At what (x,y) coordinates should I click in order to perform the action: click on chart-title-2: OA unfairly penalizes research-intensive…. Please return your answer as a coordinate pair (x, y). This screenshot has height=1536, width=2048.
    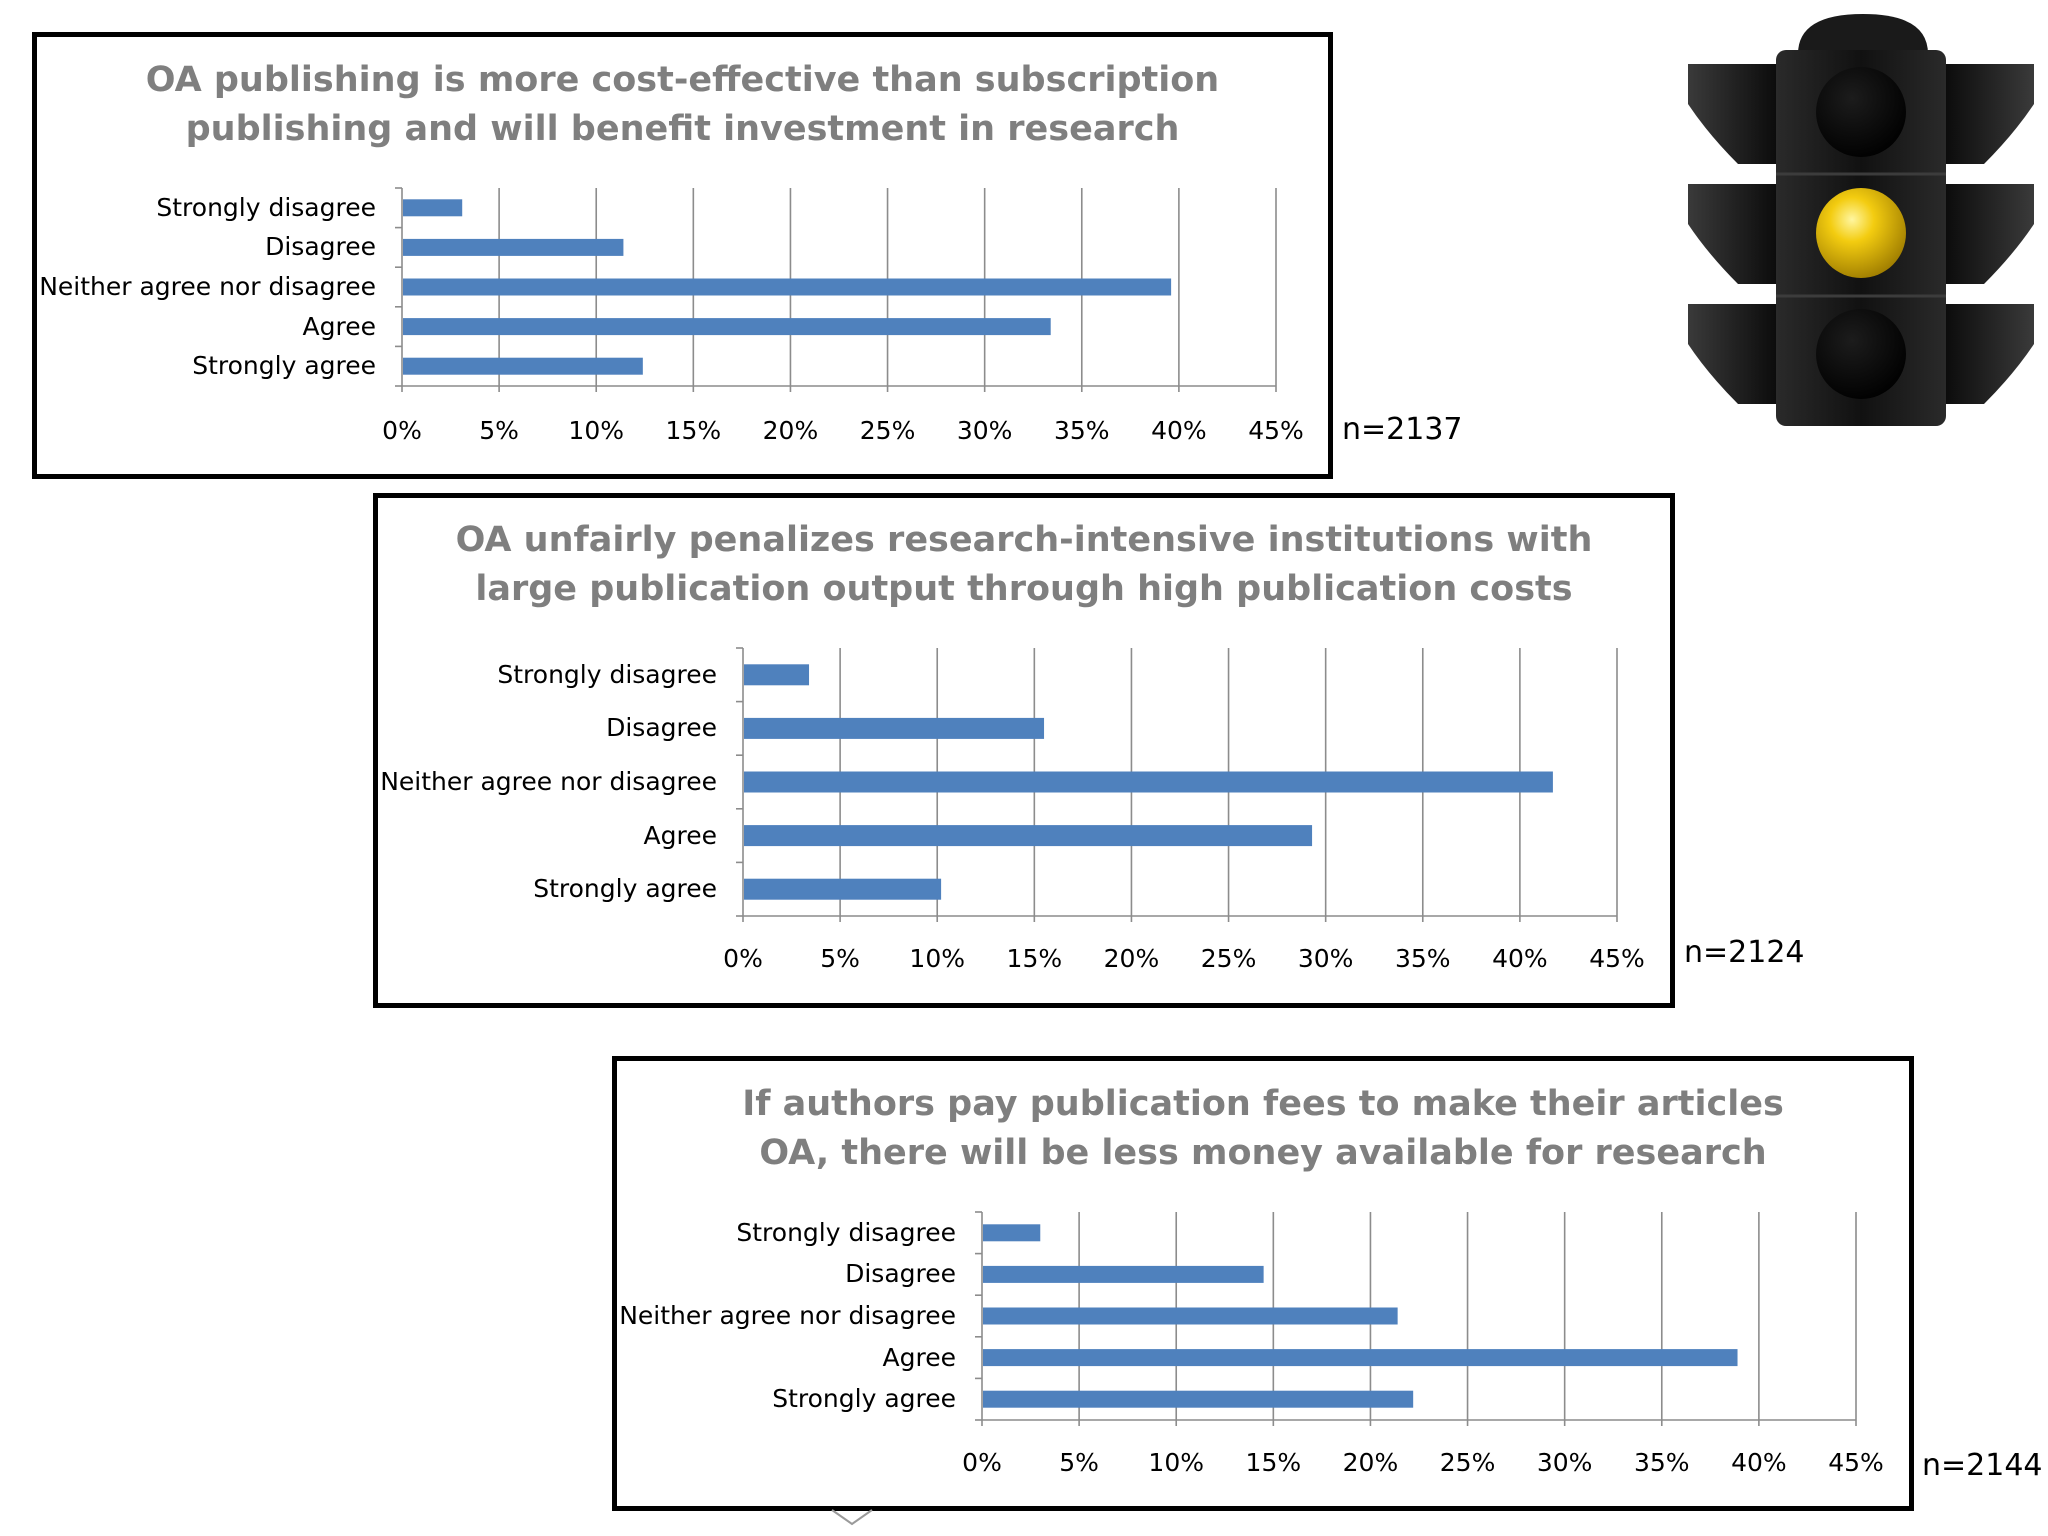
    Looking at the image, I should click on (1024, 565).